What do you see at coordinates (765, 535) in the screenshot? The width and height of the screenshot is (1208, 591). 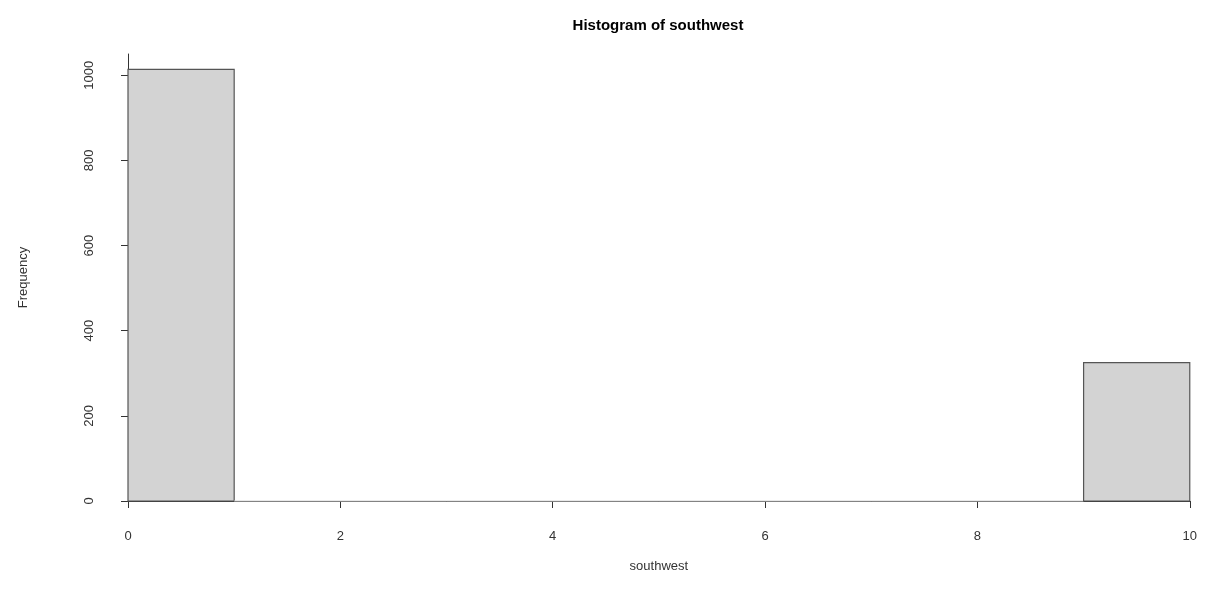 I see `x-tick-label: 6` at bounding box center [765, 535].